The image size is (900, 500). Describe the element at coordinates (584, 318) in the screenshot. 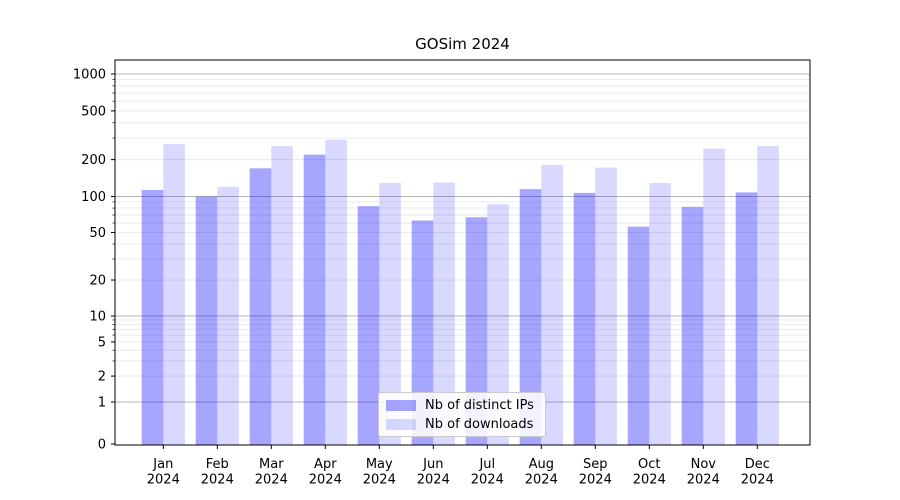

I see `bar-distinct-ips-sep` at that location.